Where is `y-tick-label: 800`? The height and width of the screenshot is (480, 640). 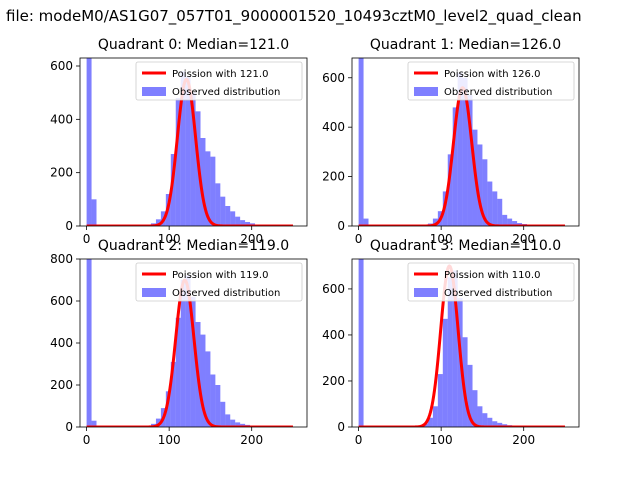 y-tick-label: 800 is located at coordinates (61, 259).